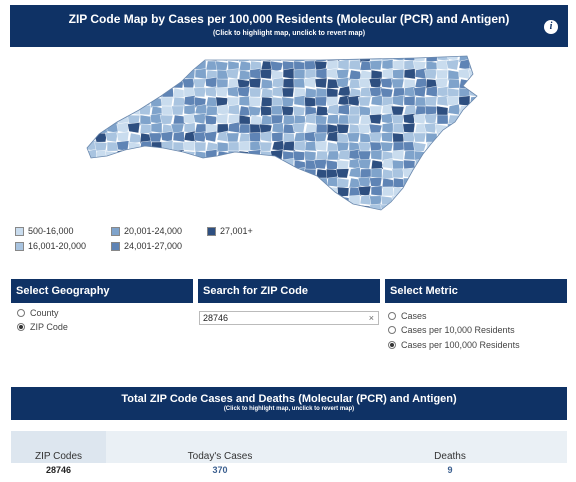 The image size is (576, 482). I want to click on geography-option-zip: ZIP Code, so click(42, 327).